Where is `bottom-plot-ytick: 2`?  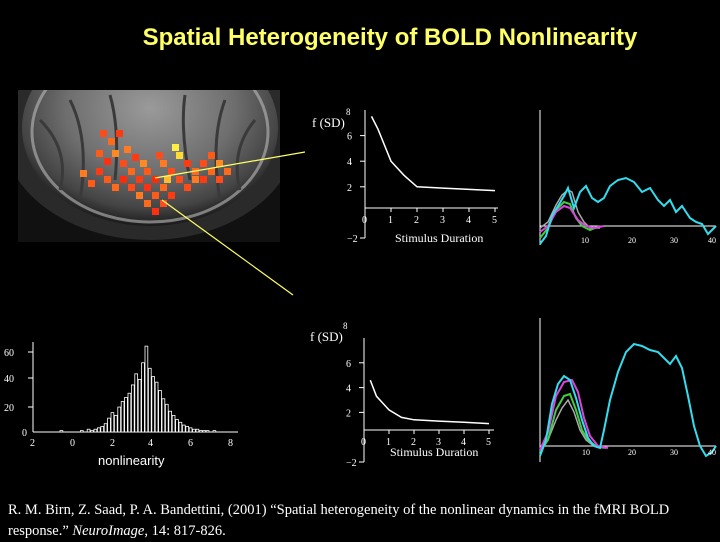 bottom-plot-ytick: 2 is located at coordinates (348, 413).